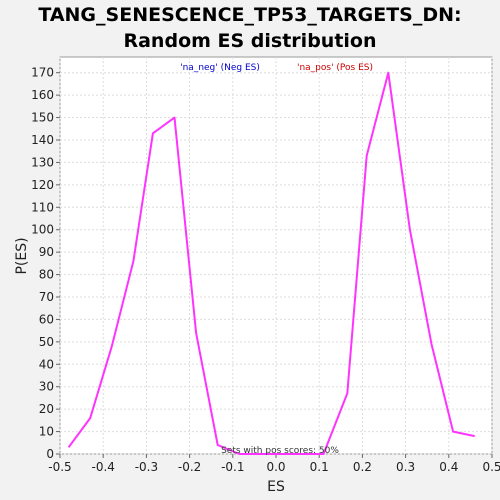 This screenshot has width=500, height=500. Describe the element at coordinates (42, 118) in the screenshot. I see `y-tick-label: 150` at that location.